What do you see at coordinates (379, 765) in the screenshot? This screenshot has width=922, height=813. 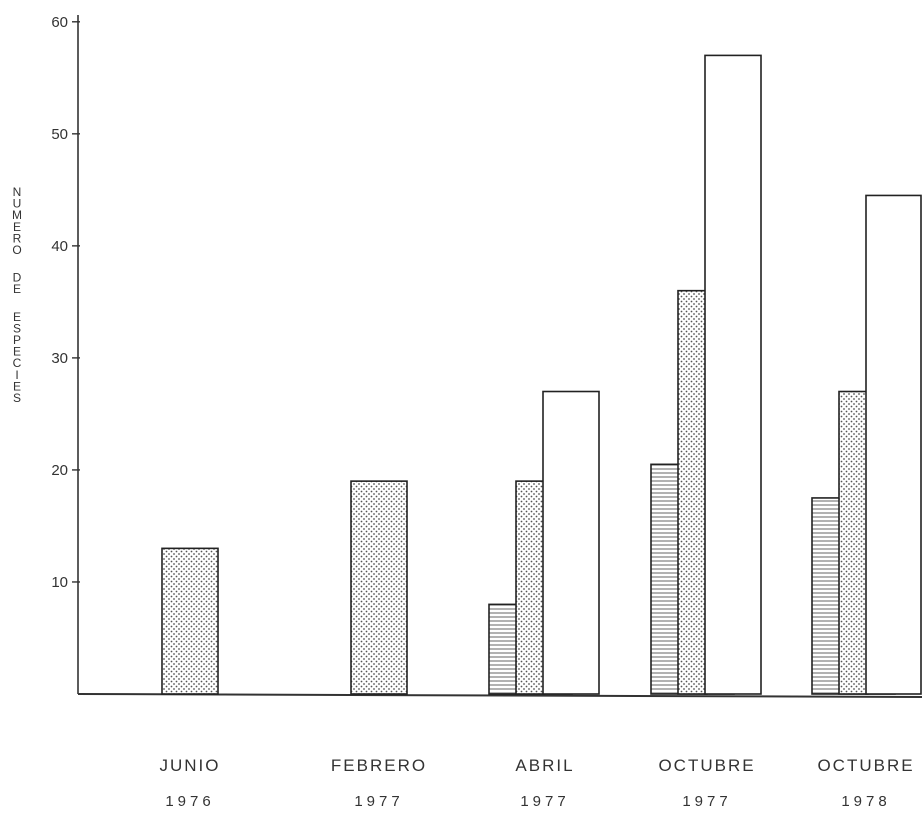 I see `category-label: FEBRERO` at bounding box center [379, 765].